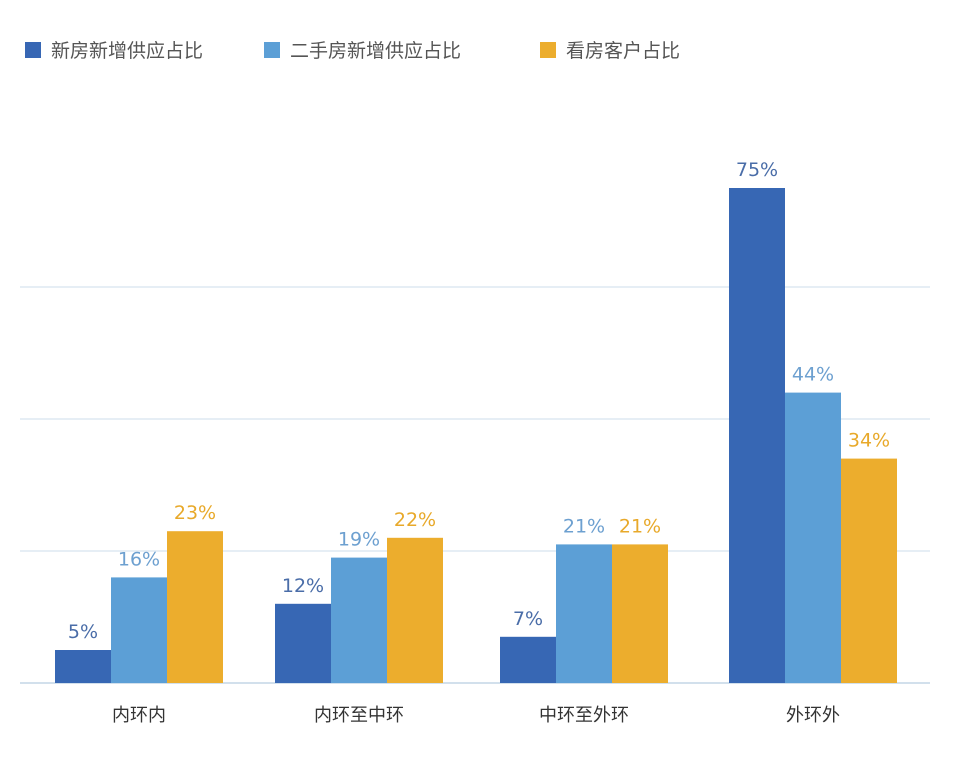 Image resolution: width=954 pixels, height=760 pixels. What do you see at coordinates (359, 540) in the screenshot?
I see `data-label: 19%` at bounding box center [359, 540].